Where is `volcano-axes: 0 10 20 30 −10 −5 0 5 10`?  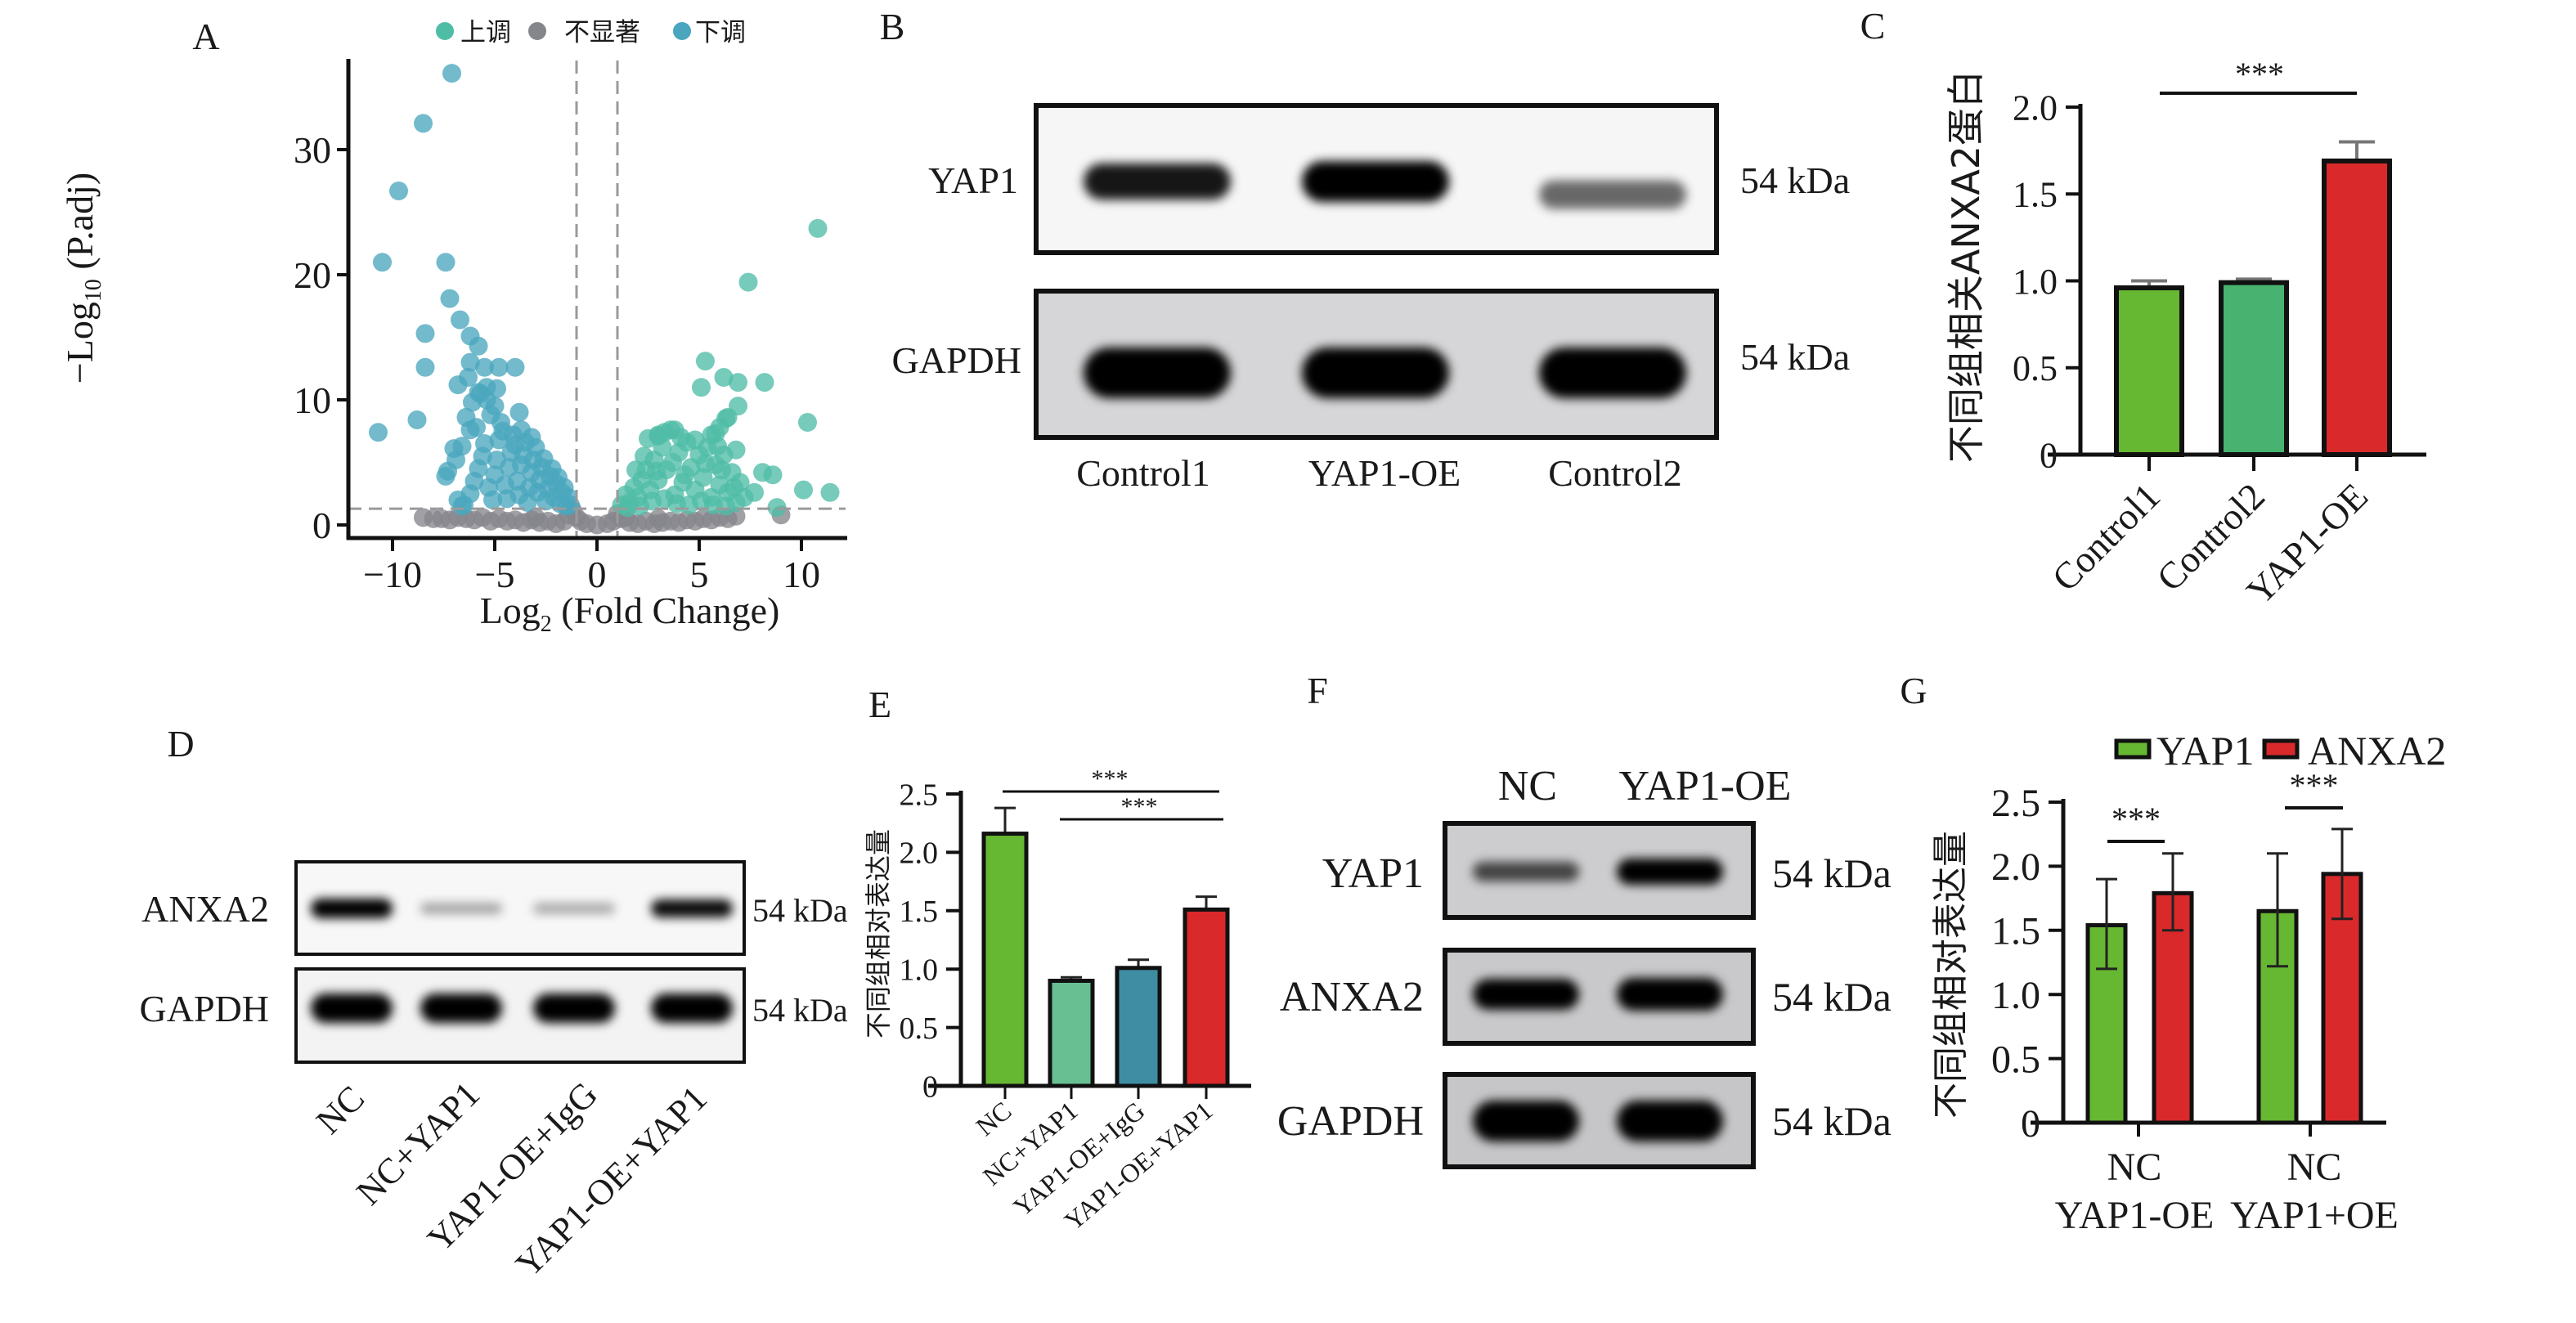
volcano-axes: 0 10 20 30 −10 −5 0 5 10 is located at coordinates (570, 327).